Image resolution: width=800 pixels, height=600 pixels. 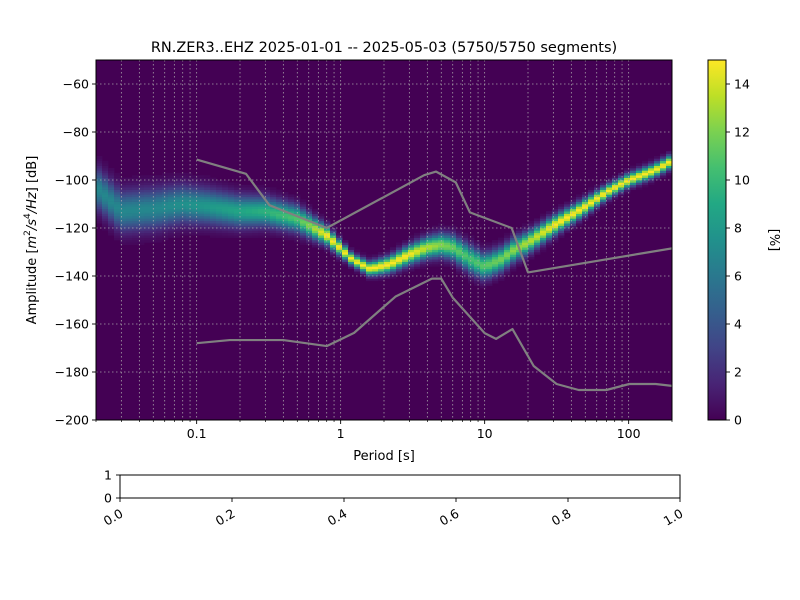 What do you see at coordinates (28, 233) in the screenshot?
I see `y-axis-label-exp2: 2` at bounding box center [28, 233].